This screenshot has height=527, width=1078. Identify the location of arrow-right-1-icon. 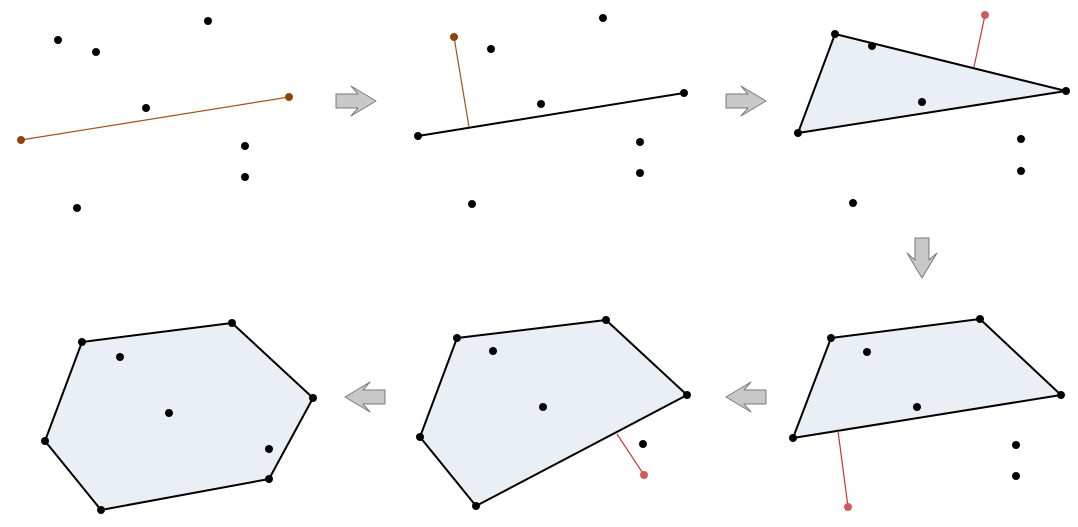
(356, 101).